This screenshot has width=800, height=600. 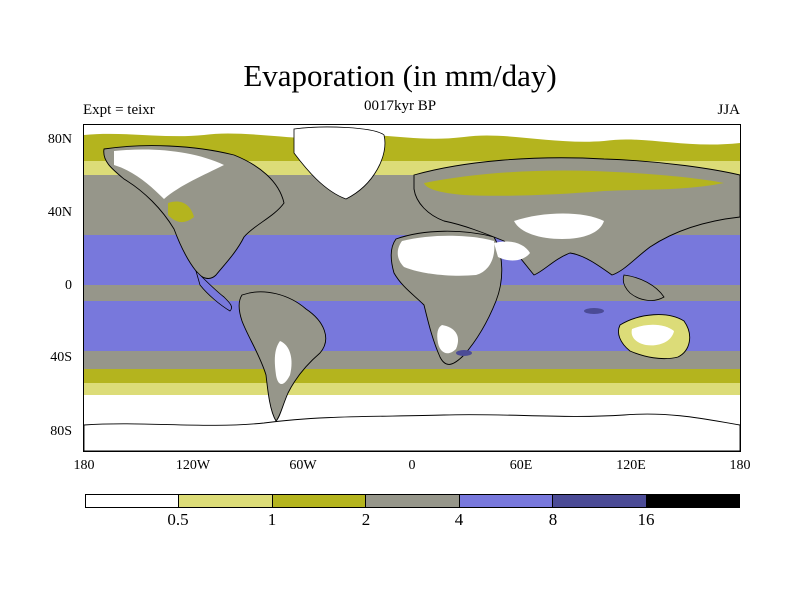 What do you see at coordinates (59, 139) in the screenshot?
I see `lat-tick-label: 80N` at bounding box center [59, 139].